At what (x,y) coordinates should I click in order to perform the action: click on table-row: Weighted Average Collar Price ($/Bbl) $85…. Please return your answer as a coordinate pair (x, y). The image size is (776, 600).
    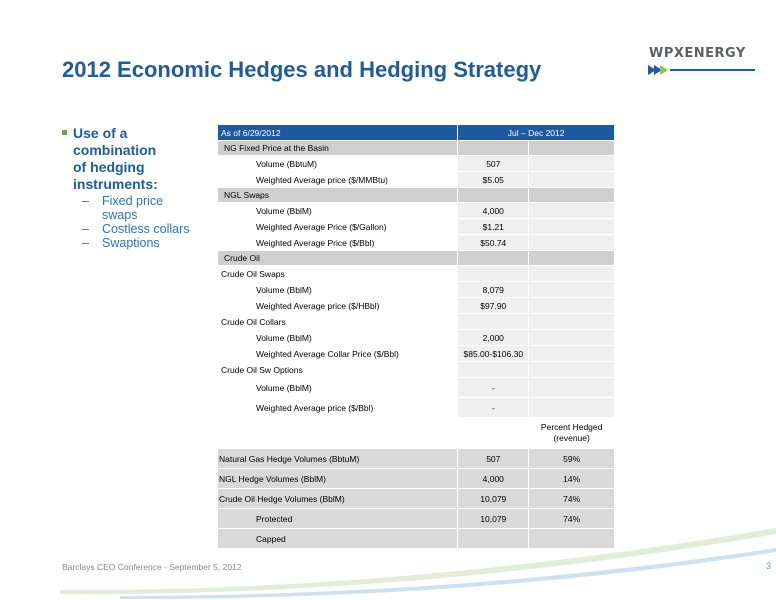
    Looking at the image, I should click on (415, 353).